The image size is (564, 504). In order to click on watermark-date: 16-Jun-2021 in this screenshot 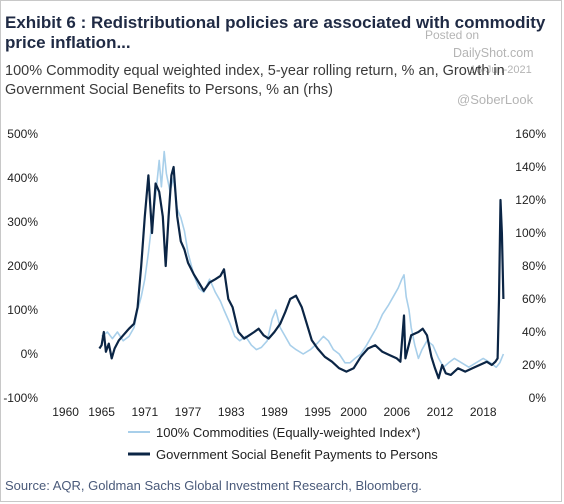, I will do `click(501, 70)`.